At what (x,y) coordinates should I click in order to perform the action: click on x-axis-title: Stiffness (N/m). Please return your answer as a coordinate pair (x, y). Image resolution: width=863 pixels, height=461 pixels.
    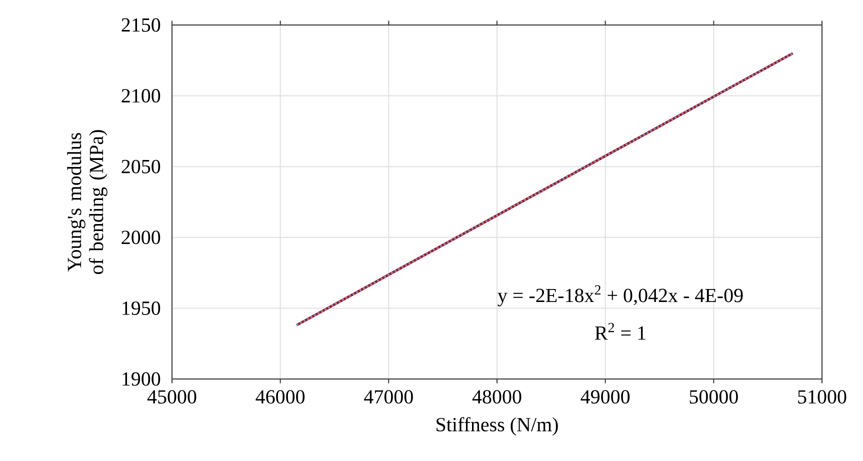
    Looking at the image, I should click on (497, 426).